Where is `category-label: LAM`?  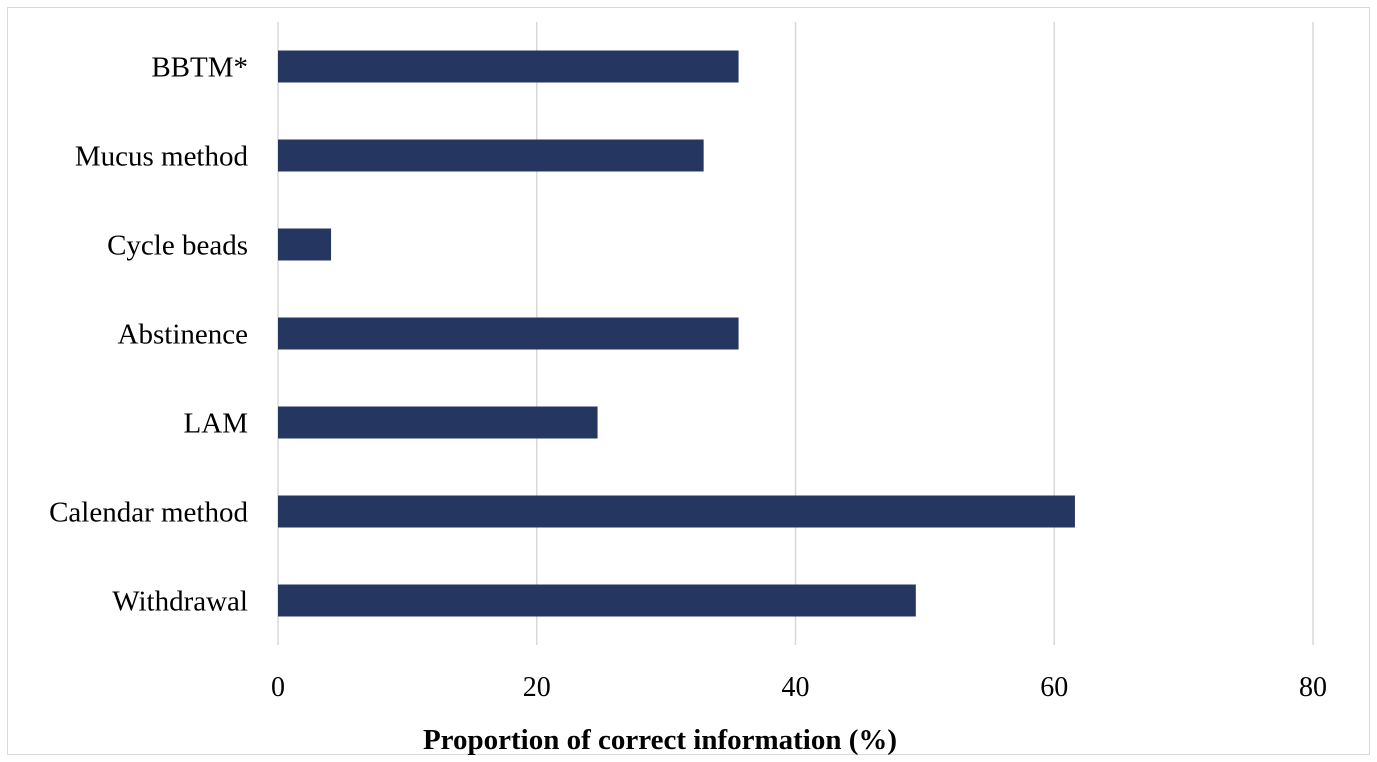 category-label: LAM is located at coordinates (216, 424).